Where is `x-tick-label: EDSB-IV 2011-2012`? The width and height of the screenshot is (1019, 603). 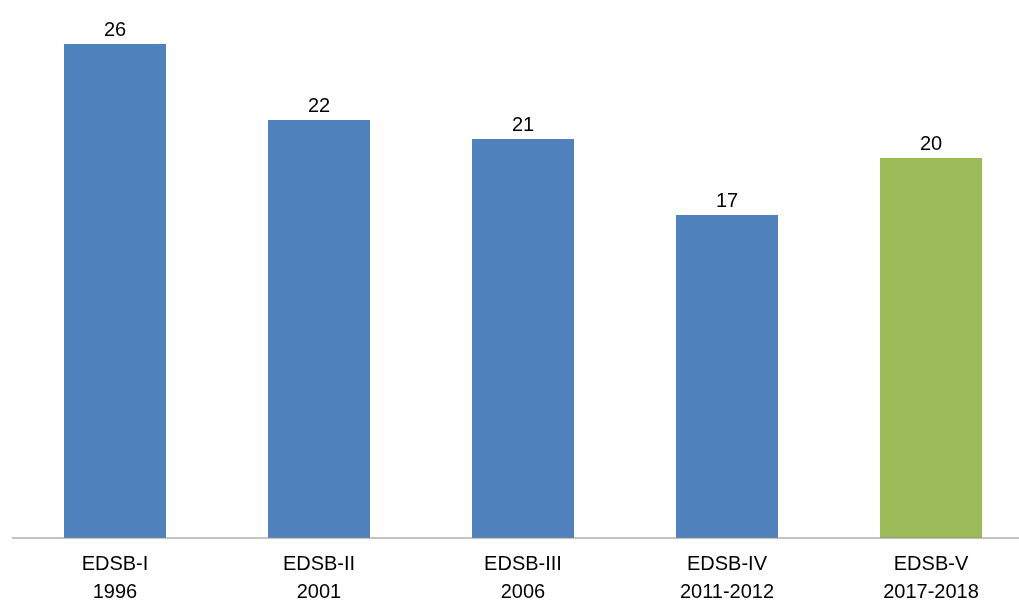
x-tick-label: EDSB-IV 2011-2012 is located at coordinates (727, 577).